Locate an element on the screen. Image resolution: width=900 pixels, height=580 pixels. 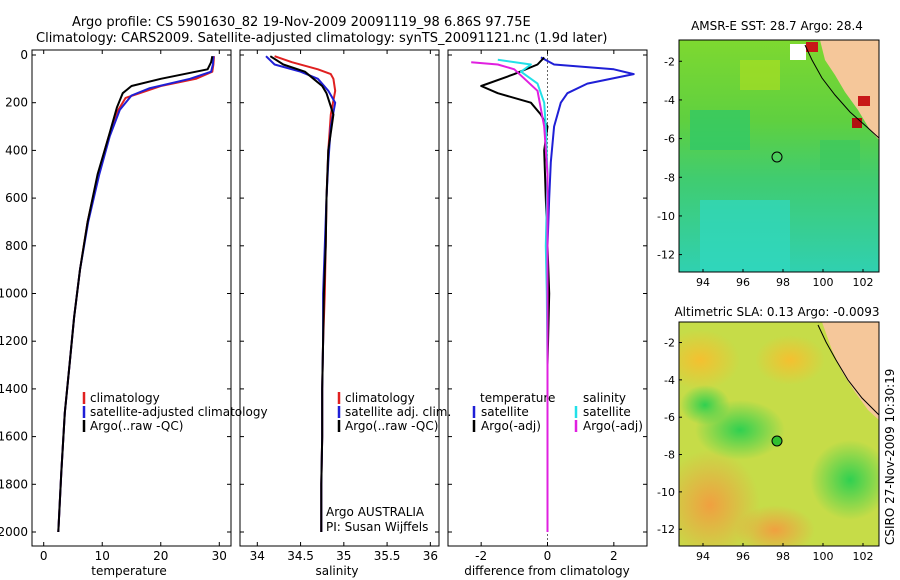
x-tick-label: 30 is located at coordinates (219, 556).